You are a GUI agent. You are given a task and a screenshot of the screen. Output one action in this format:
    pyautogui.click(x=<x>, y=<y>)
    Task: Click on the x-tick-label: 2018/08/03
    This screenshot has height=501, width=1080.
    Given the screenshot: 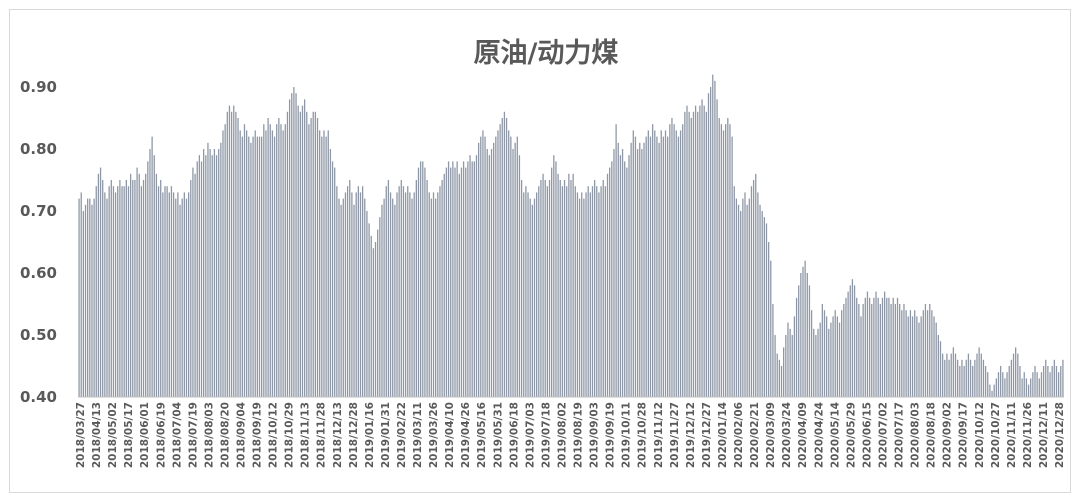 What is the action you would take?
    pyautogui.click(x=209, y=435)
    